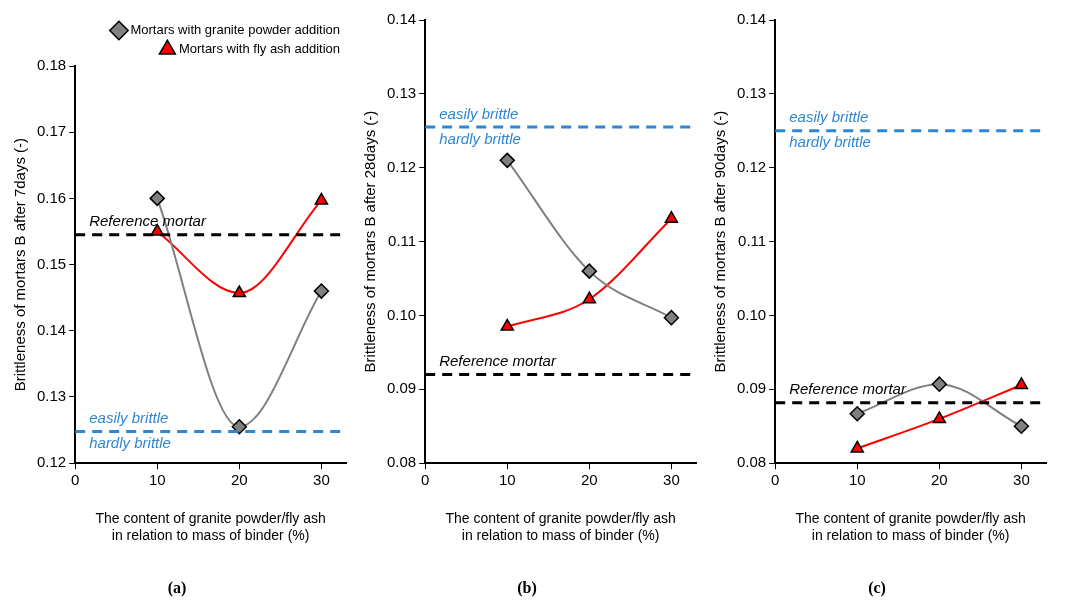  I want to click on y-tick-label: 0.18, so click(51, 65).